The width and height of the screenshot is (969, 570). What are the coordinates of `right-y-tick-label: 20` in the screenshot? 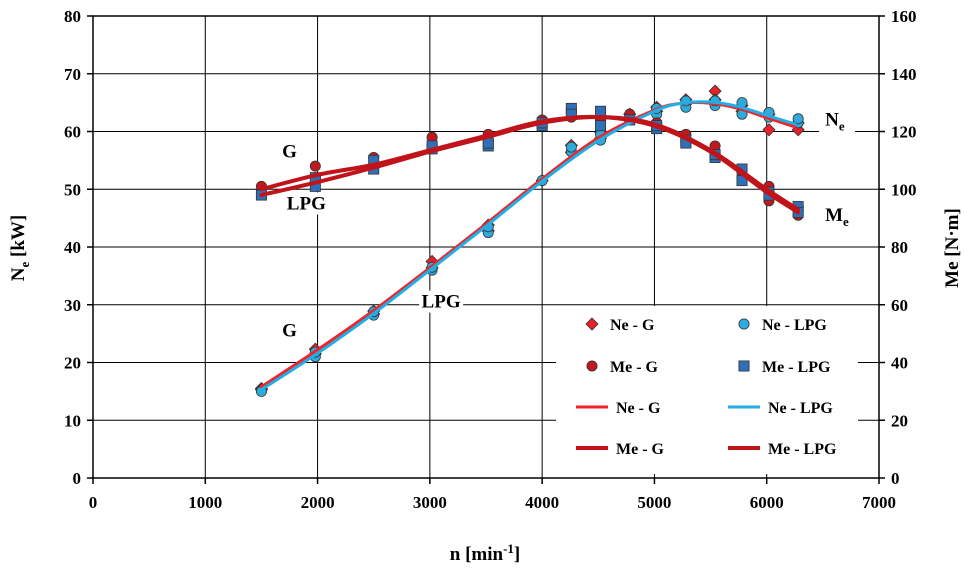 It's located at (899, 420).